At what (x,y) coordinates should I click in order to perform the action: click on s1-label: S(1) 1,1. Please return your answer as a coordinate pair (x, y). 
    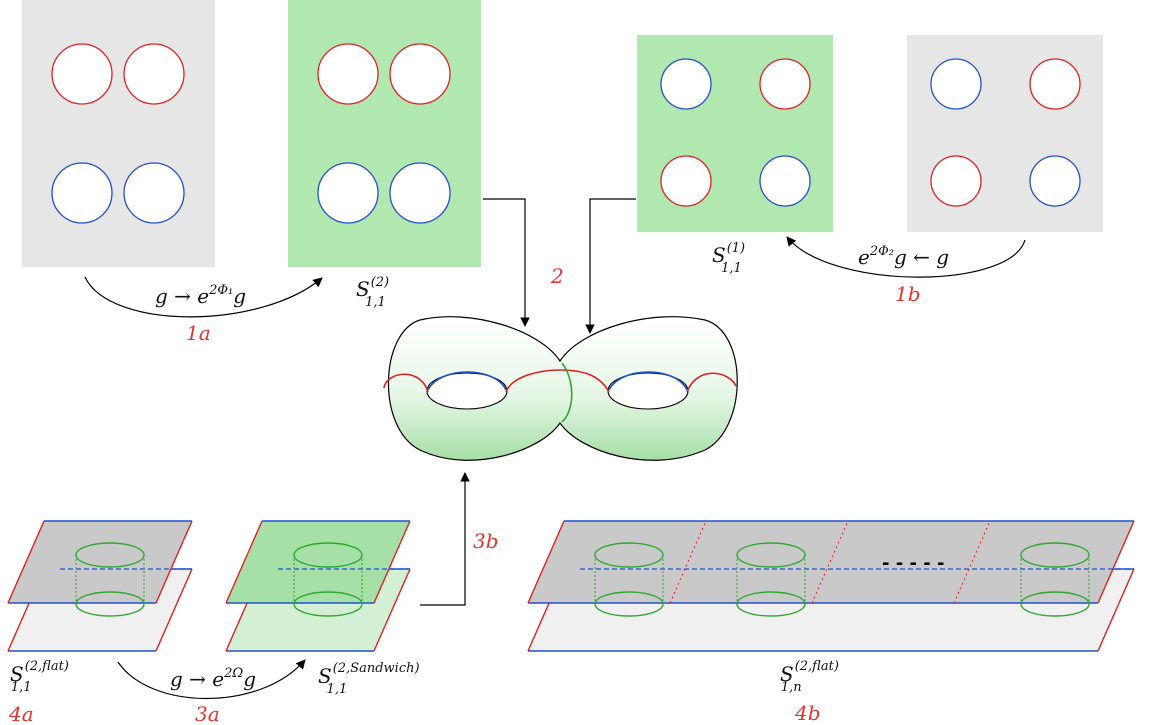
    Looking at the image, I should click on (728, 258).